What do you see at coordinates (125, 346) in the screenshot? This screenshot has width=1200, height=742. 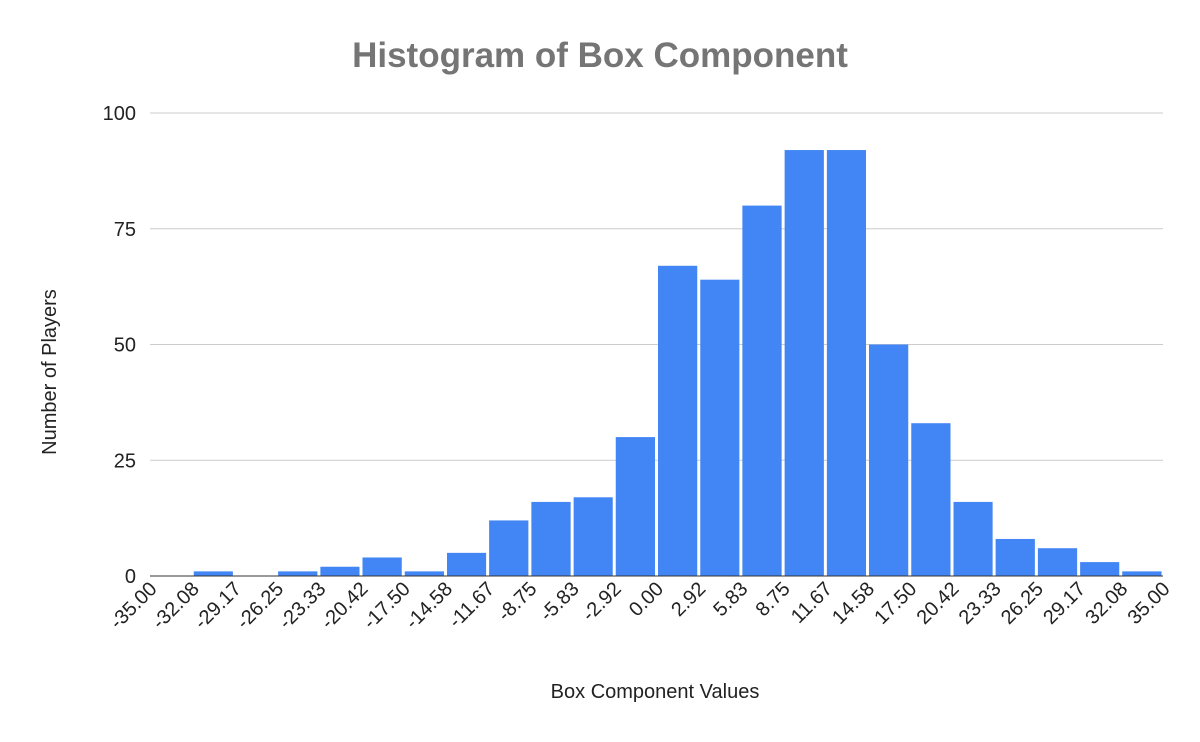 I see `y-tick-label: 50` at bounding box center [125, 346].